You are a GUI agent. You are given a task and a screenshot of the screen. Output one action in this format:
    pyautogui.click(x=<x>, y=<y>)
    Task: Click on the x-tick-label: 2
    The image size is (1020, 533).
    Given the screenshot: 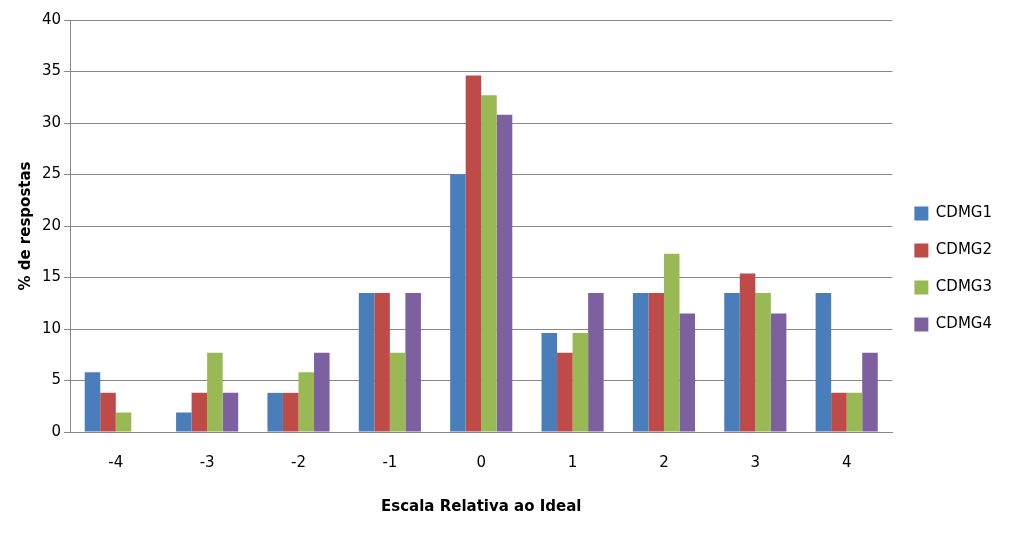 What is the action you would take?
    pyautogui.click(x=664, y=461)
    